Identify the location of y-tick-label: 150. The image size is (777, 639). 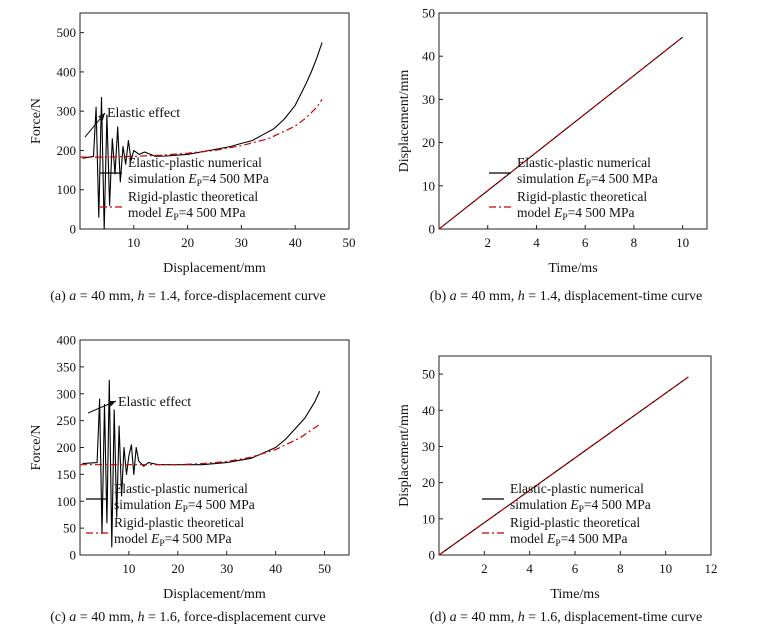
(67, 474).